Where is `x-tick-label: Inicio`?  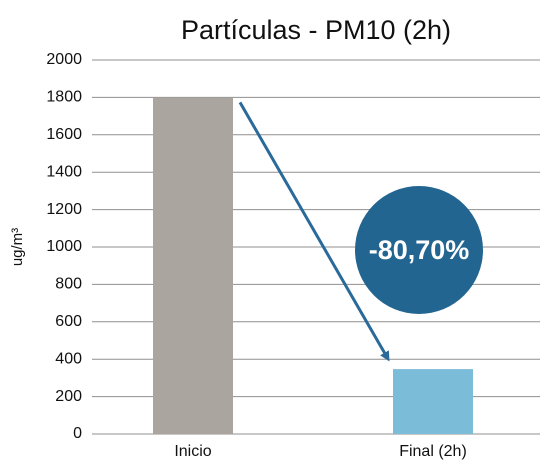
x-tick-label: Inicio is located at coordinates (192, 451).